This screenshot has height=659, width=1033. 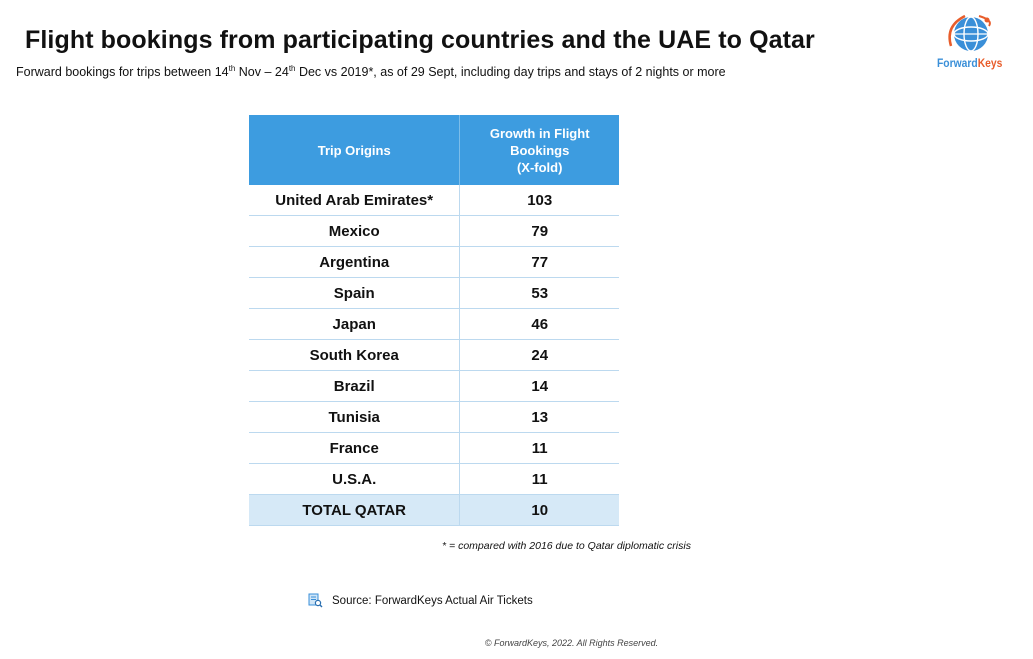 I want to click on table-row: South Korea 24, so click(x=434, y=355).